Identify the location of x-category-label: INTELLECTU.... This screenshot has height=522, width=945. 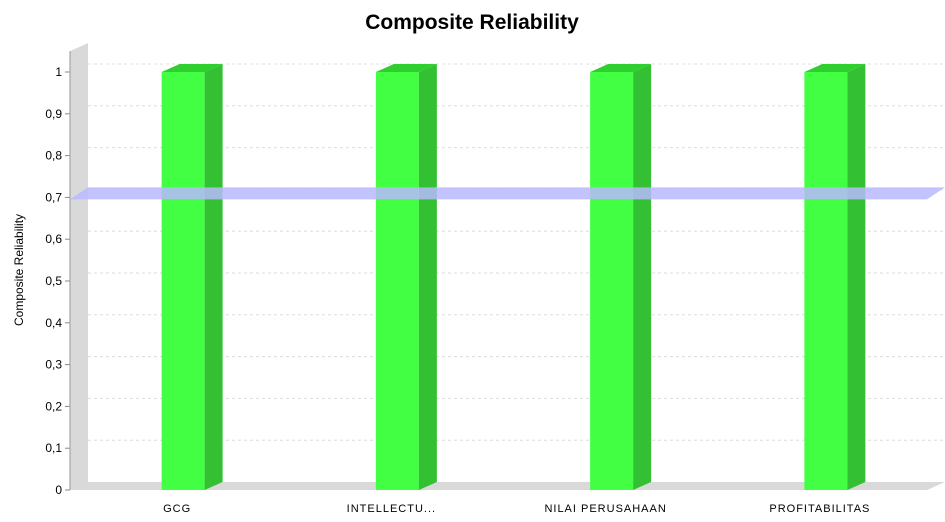
(391, 509).